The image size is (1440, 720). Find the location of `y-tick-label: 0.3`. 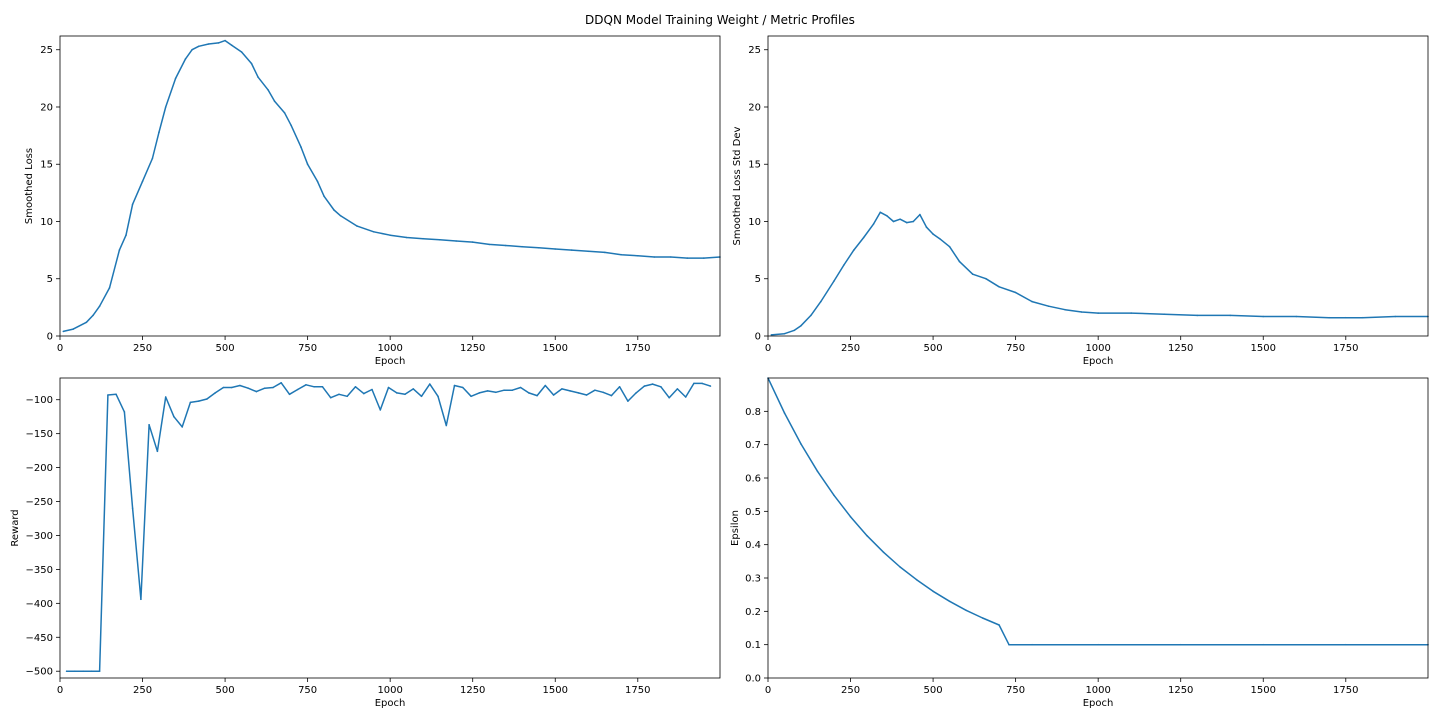

y-tick-label: 0.3 is located at coordinates (753, 579).